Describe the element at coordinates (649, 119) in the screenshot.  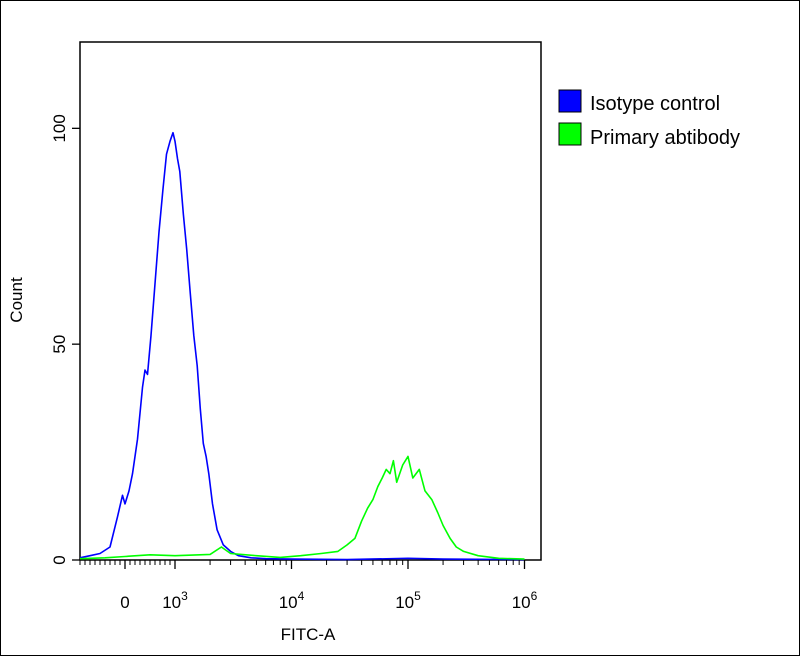
I see `legend: Isotype control Primary abtibody` at that location.